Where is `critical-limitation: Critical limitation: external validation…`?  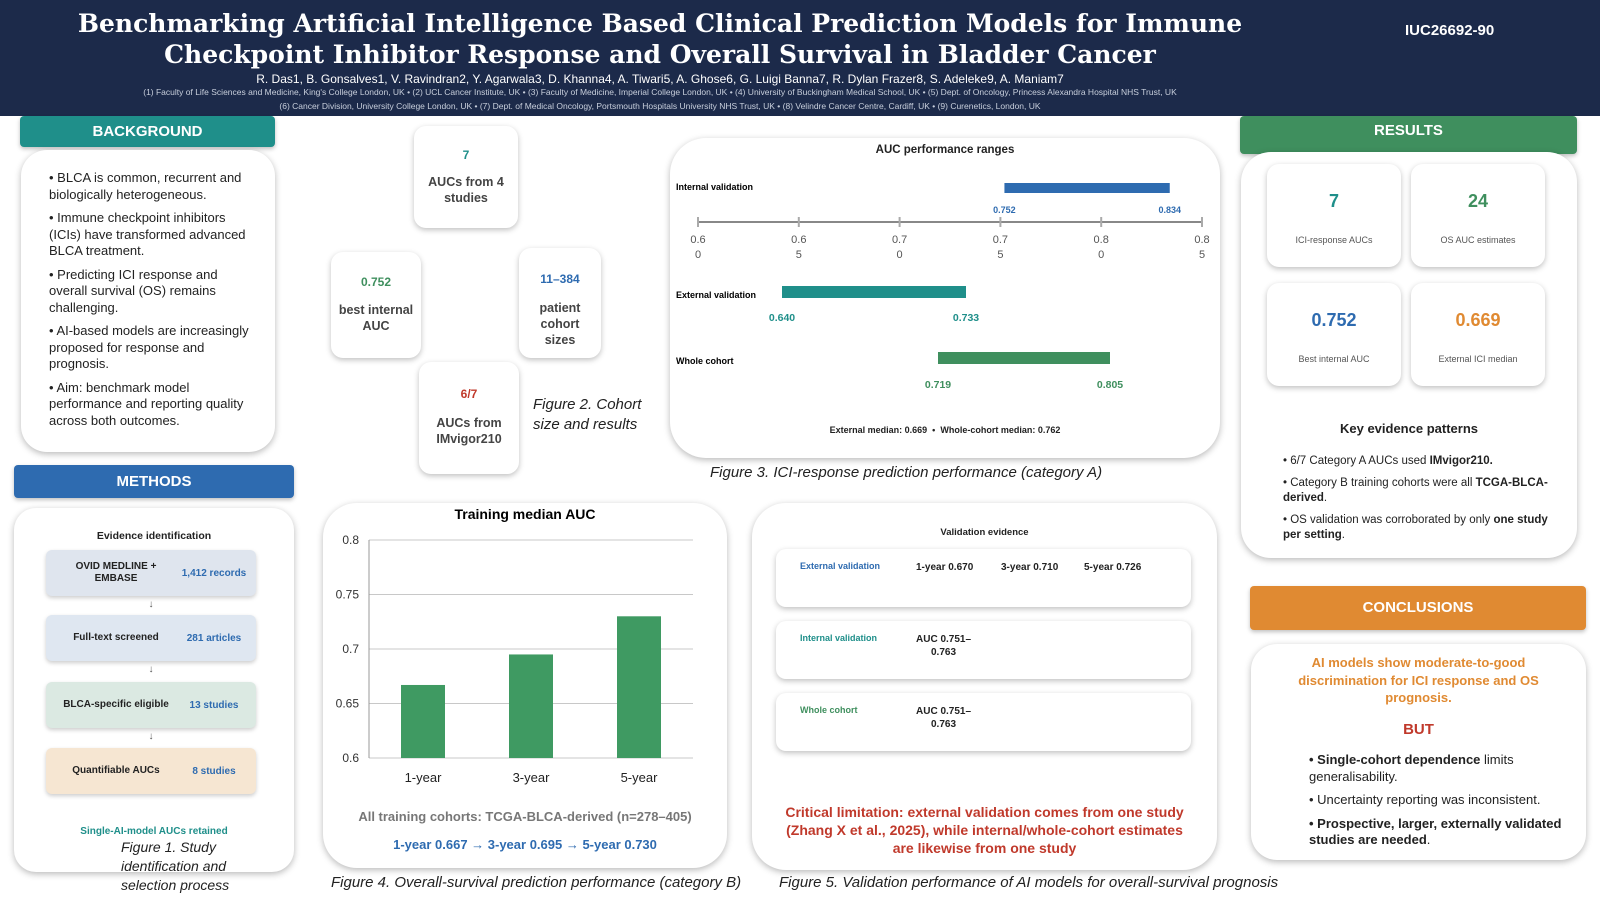
critical-limitation: Critical limitation: external validation… is located at coordinates (984, 830).